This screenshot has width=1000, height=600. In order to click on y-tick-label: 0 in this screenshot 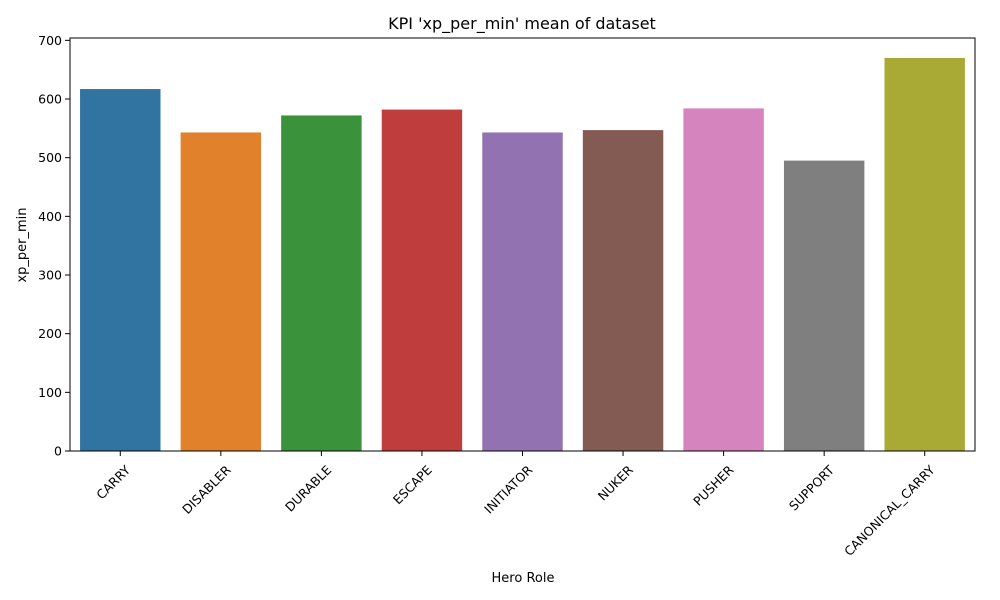, I will do `click(58, 451)`.